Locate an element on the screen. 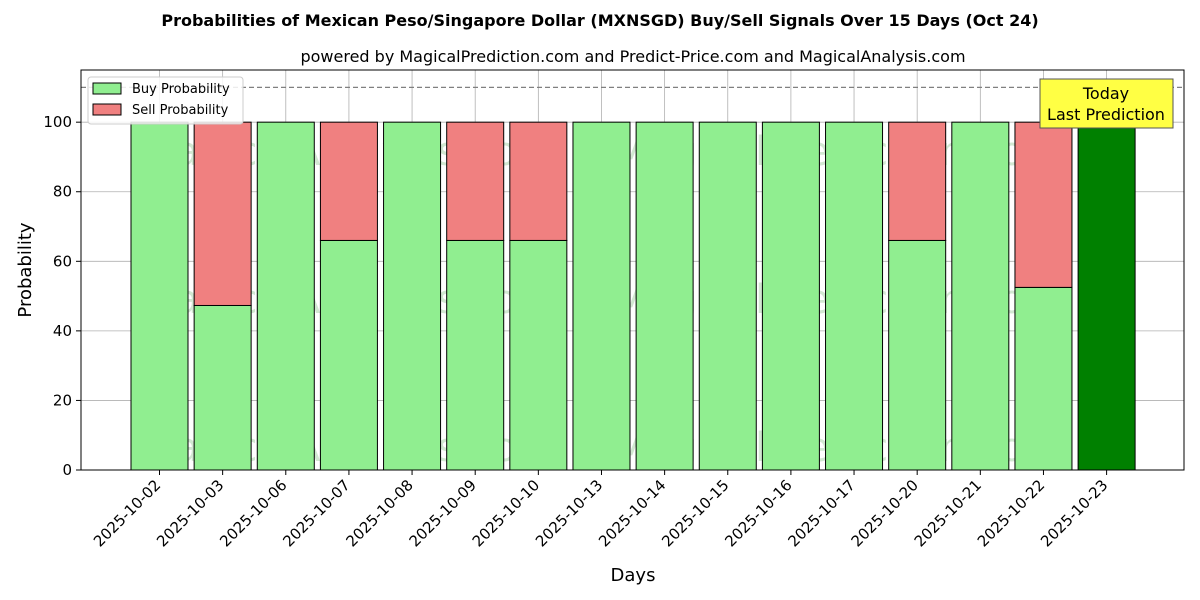 This screenshot has height=600, width=1200. legend: Buy Probability Sell Probability is located at coordinates (165, 100).